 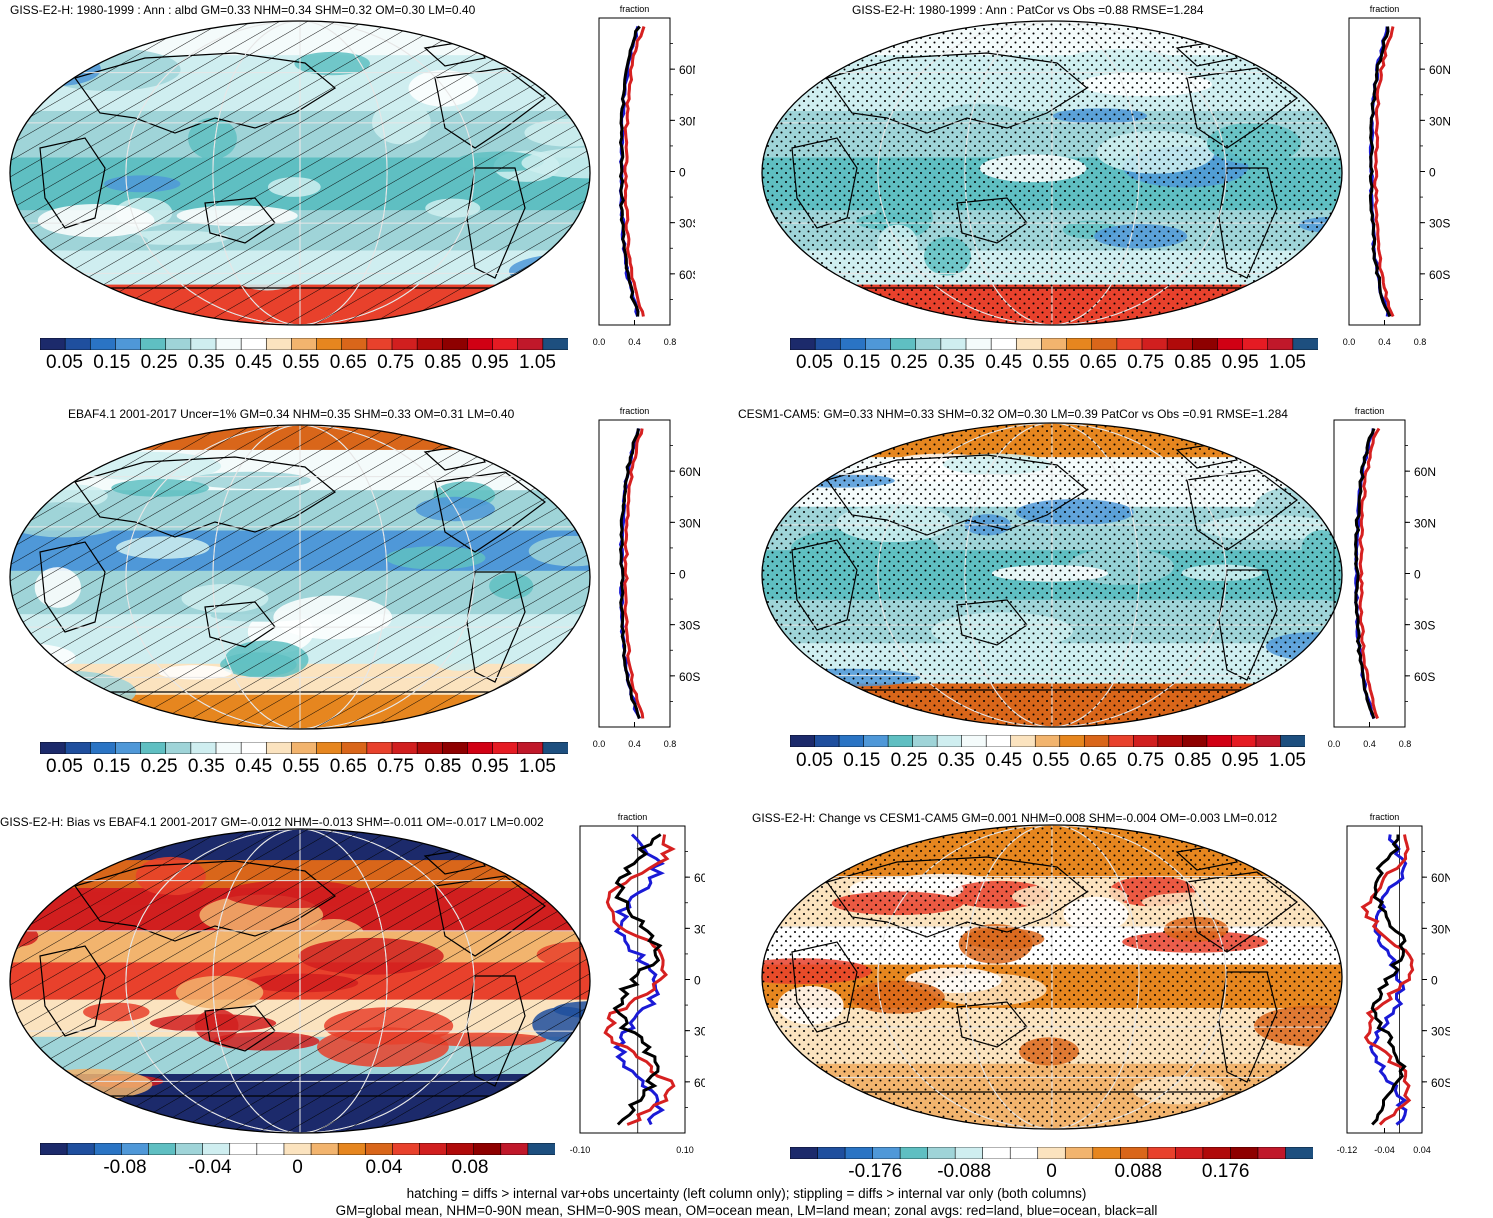 What do you see at coordinates (794, 58) in the screenshot?
I see `map-contour-patch` at bounding box center [794, 58].